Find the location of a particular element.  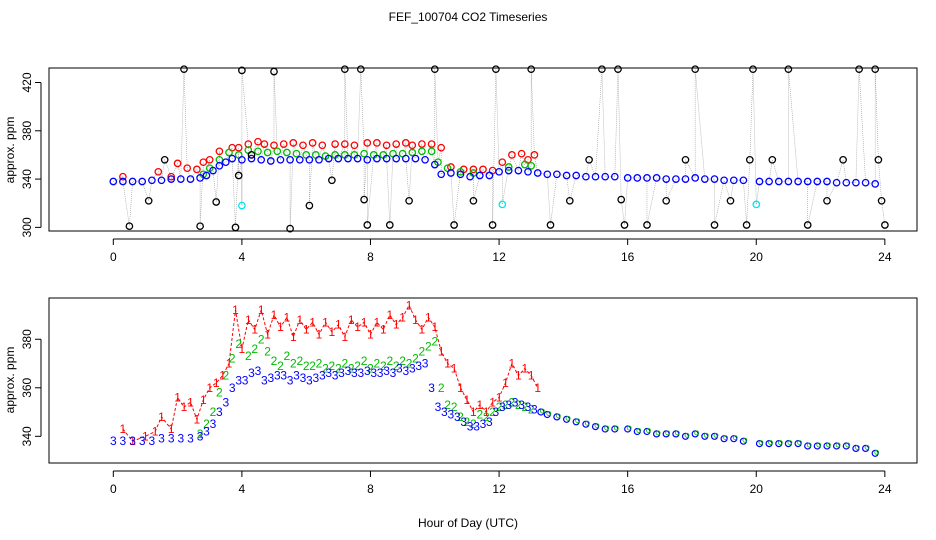

x-tick-label: 0 is located at coordinates (113, 257).